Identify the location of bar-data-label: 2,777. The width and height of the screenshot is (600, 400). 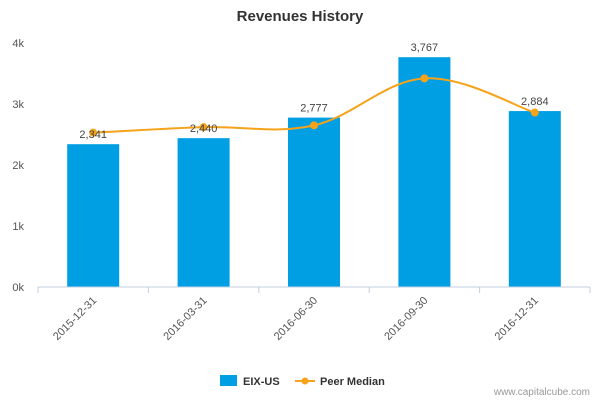
(314, 109).